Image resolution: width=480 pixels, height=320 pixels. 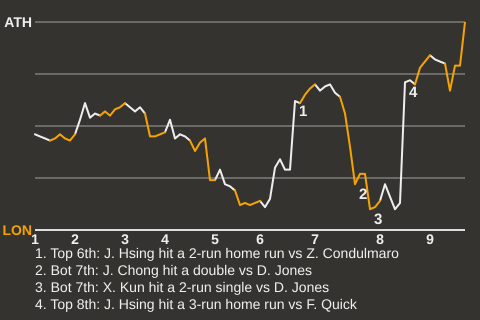 I want to click on text: ATH, so click(x=18, y=22).